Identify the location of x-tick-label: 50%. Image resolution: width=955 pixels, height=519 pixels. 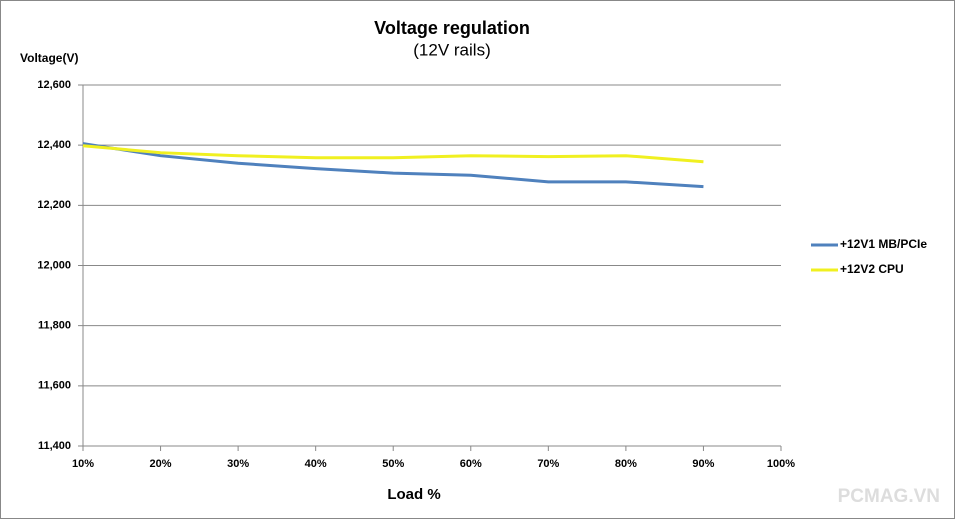
(393, 464).